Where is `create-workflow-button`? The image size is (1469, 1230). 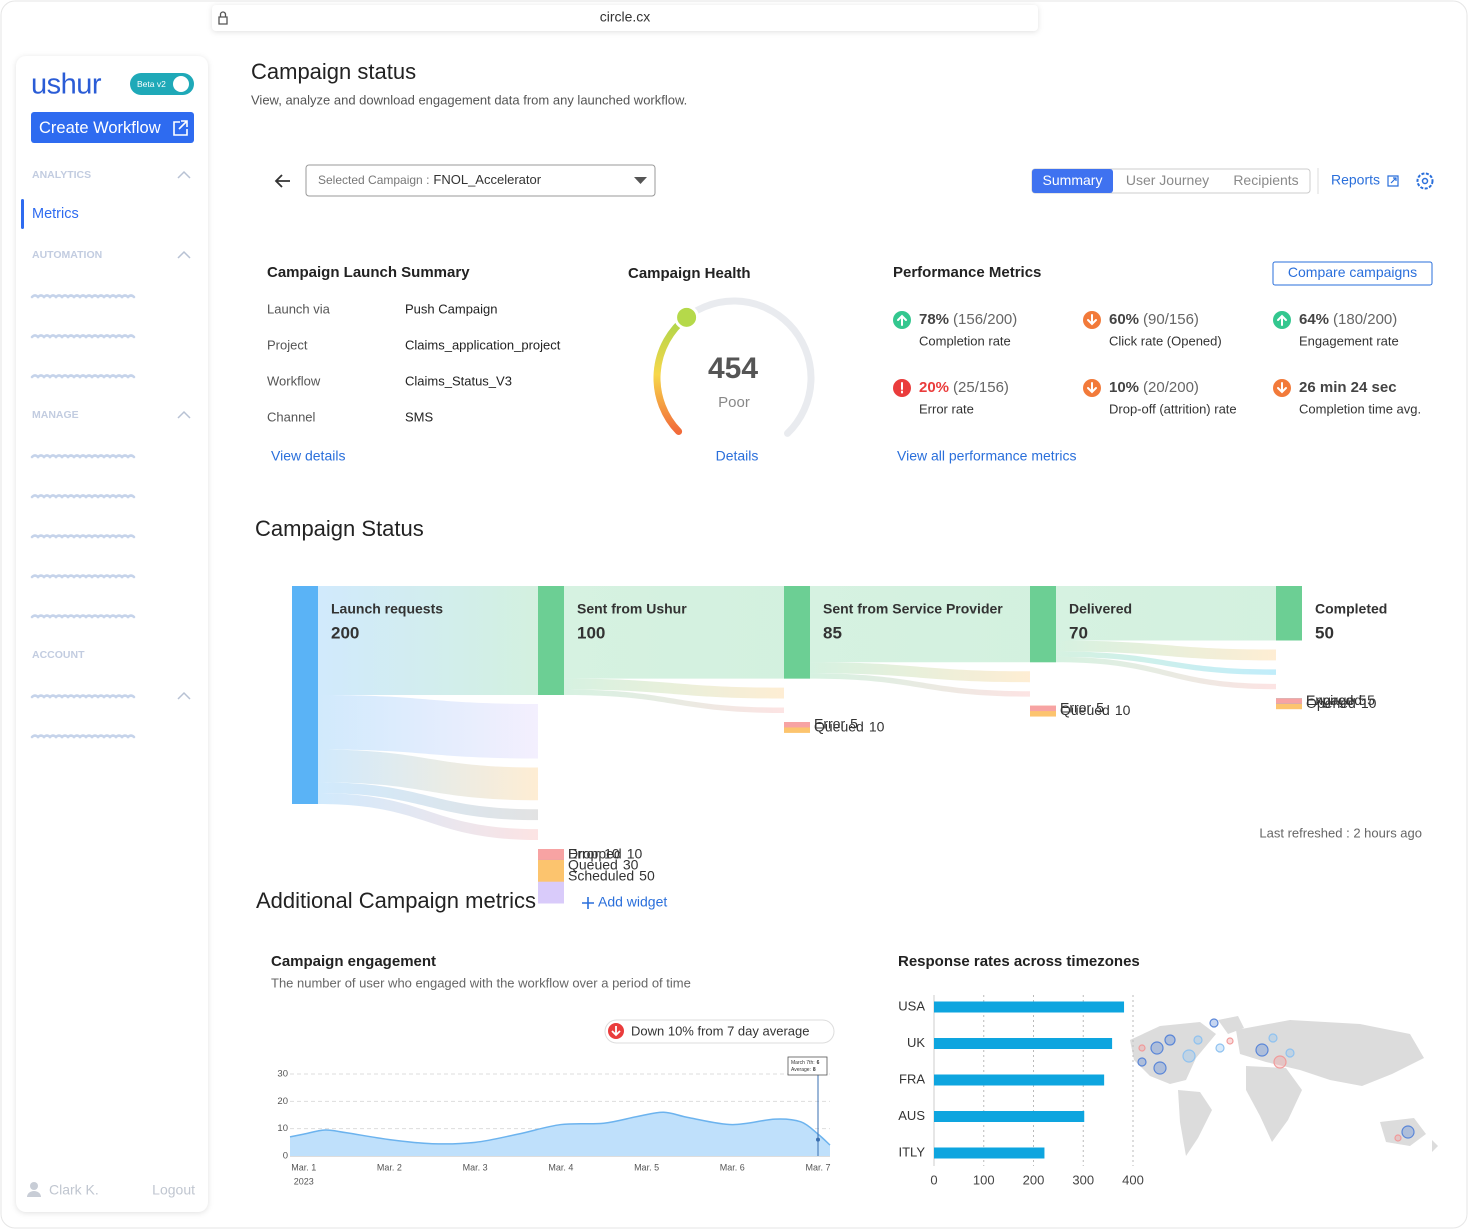
create-workflow-button is located at coordinates (112, 127).